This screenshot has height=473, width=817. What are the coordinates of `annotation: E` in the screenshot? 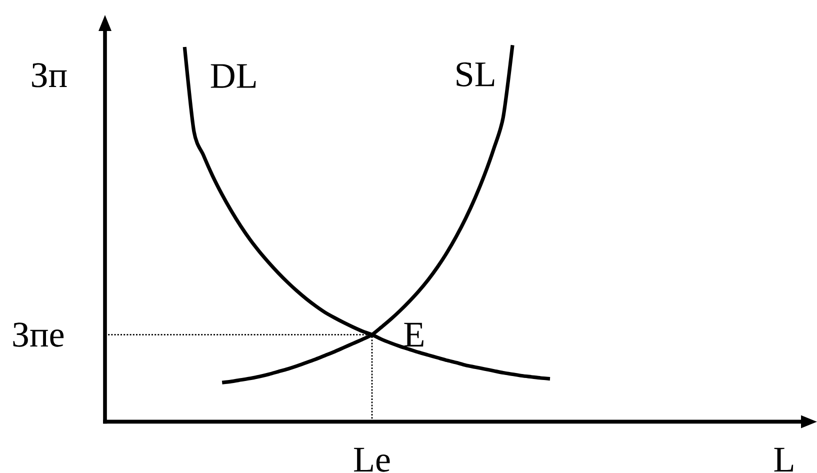 It's located at (414, 334).